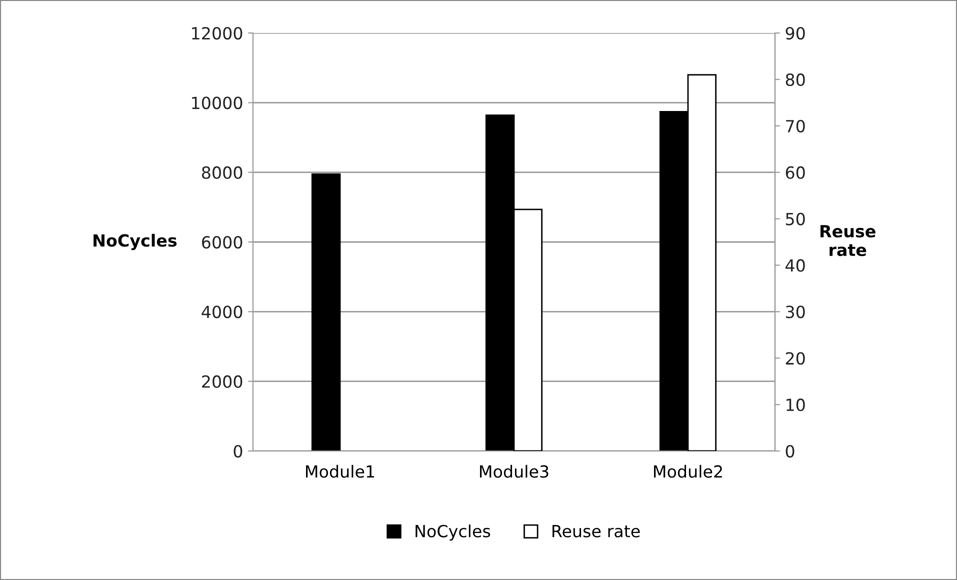 The height and width of the screenshot is (580, 957). I want to click on y2-tick-label: 60, so click(795, 172).